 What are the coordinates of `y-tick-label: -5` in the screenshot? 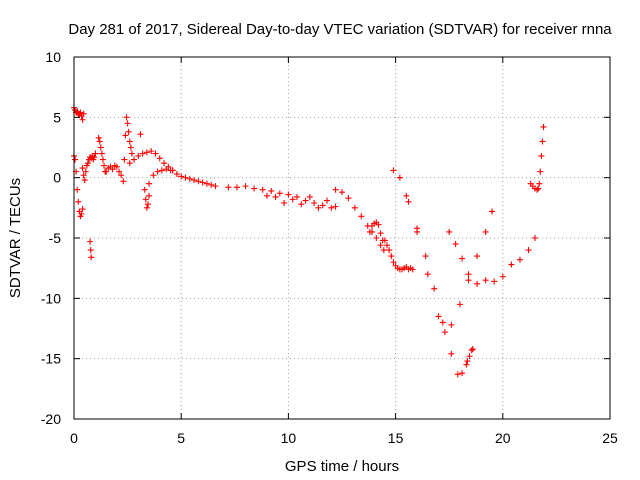 It's located at (55, 238).